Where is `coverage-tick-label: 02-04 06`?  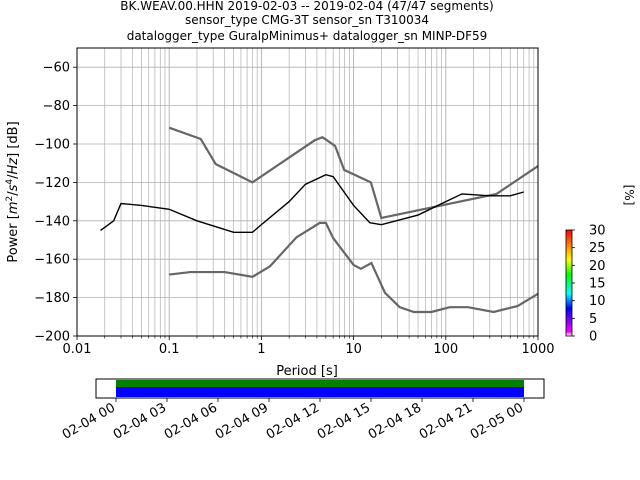 coverage-tick-label: 02-04 06 is located at coordinates (191, 421).